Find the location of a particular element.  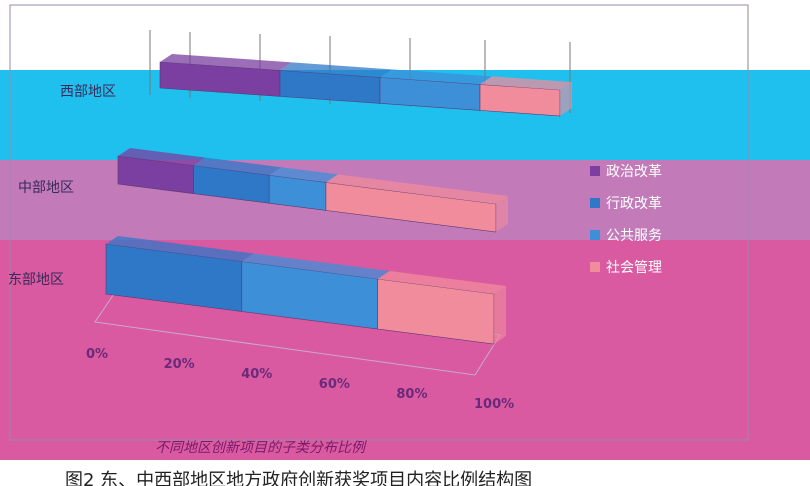

x-tick-label: 0% is located at coordinates (97, 354).